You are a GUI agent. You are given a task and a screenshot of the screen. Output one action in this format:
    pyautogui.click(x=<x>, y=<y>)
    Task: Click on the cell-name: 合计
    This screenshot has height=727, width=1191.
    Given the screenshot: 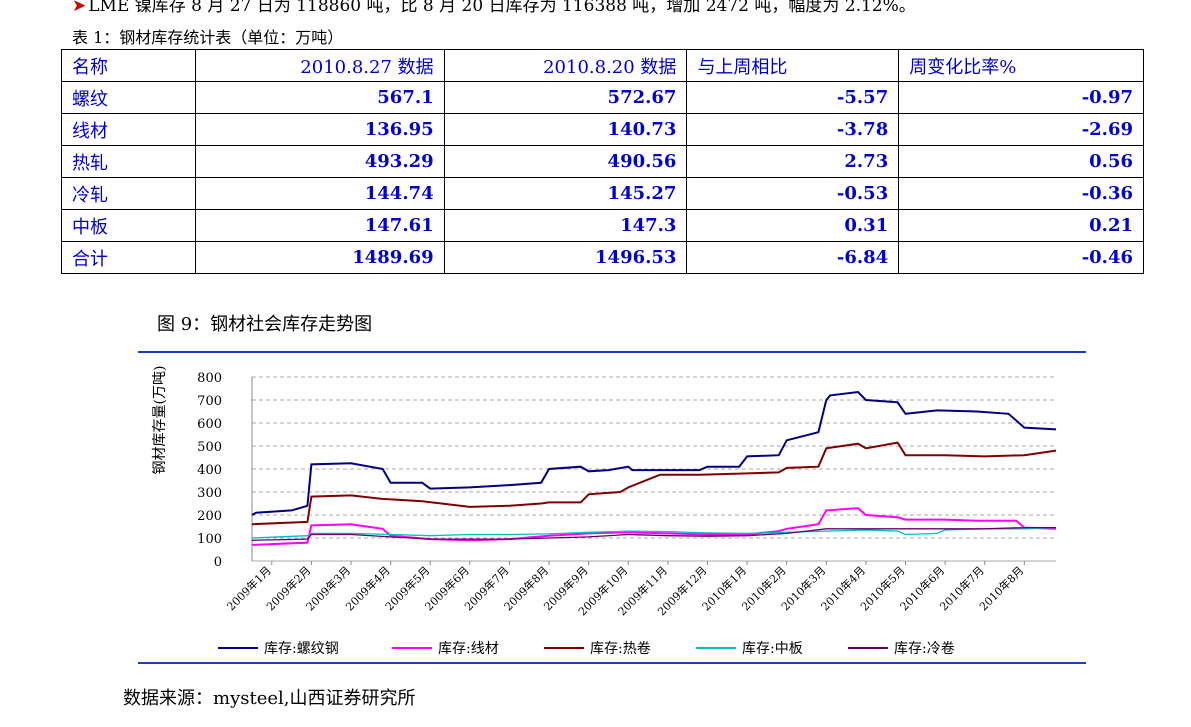 What is the action you would take?
    pyautogui.click(x=128, y=257)
    